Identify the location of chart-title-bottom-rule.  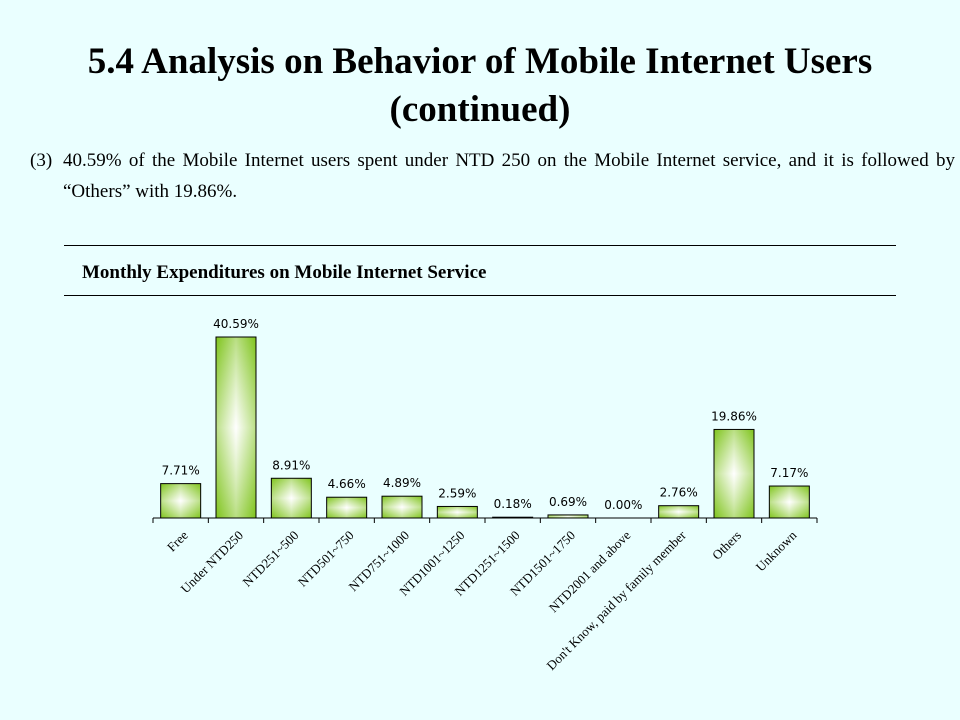
(480, 295).